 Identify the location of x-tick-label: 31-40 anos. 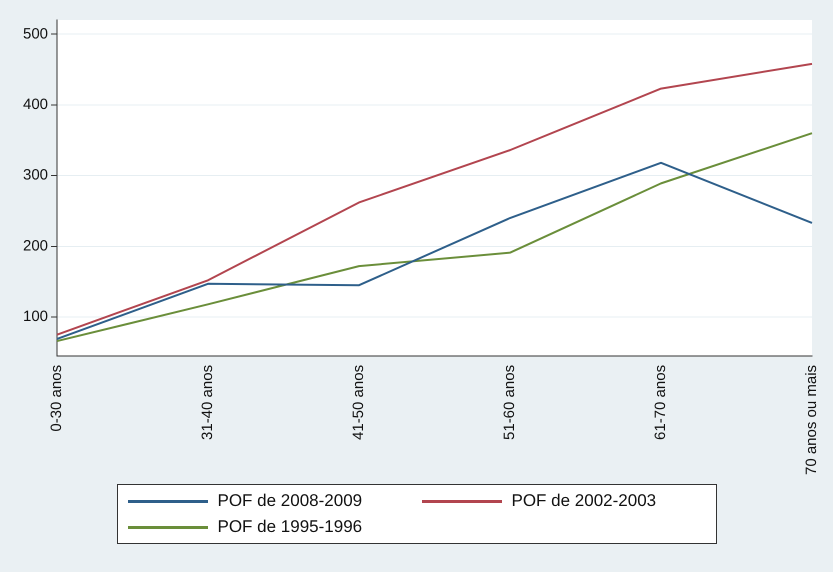
(207, 402).